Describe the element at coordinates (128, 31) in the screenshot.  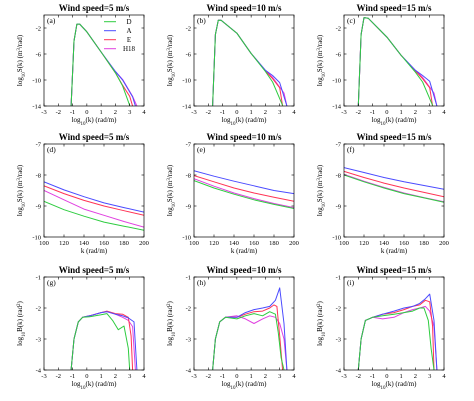
I see `legend-label-a: A` at that location.